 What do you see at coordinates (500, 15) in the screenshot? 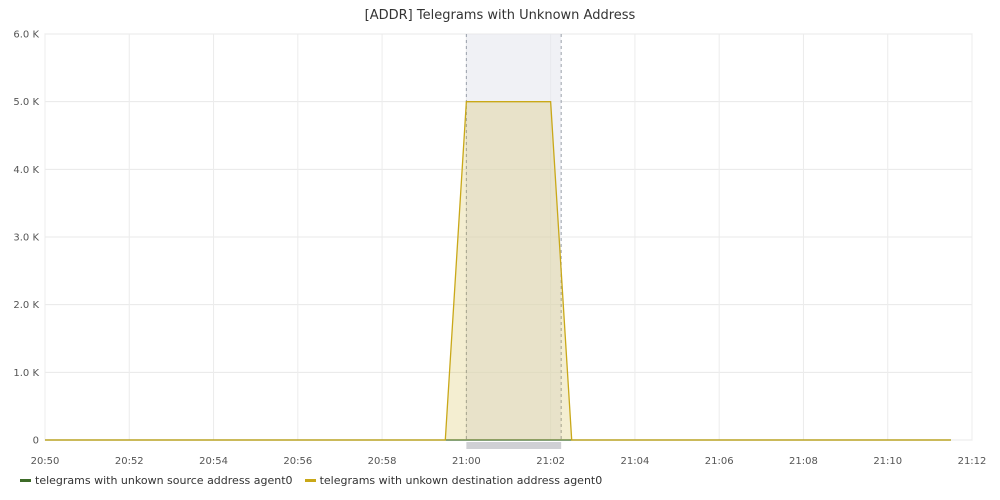
I see `chart-title: [ADDR] Telegrams with Unknown Address` at bounding box center [500, 15].